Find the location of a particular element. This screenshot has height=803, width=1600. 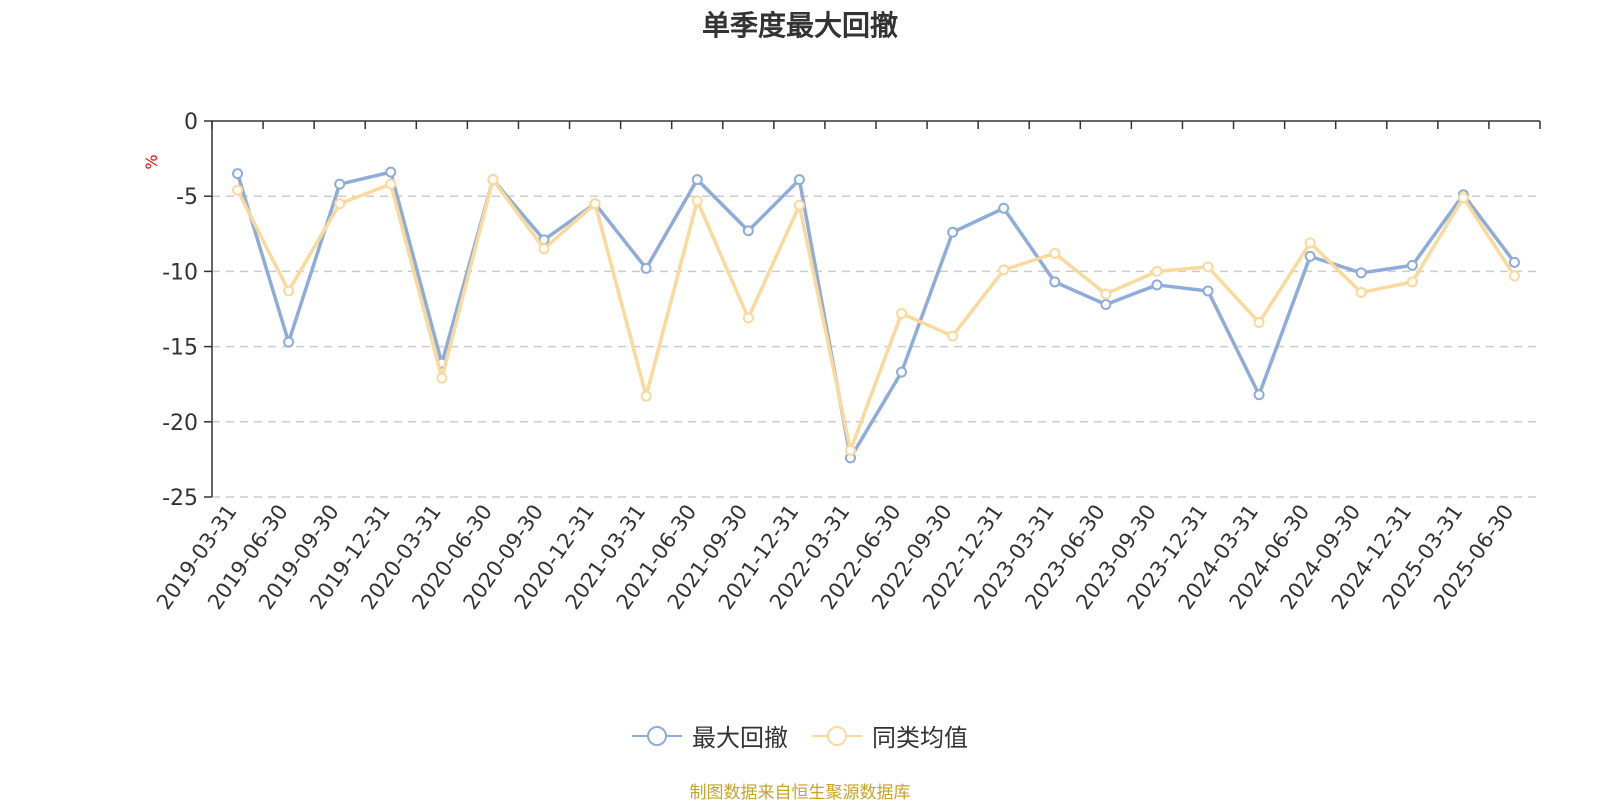

y-tick-label: 0 is located at coordinates (191, 122).